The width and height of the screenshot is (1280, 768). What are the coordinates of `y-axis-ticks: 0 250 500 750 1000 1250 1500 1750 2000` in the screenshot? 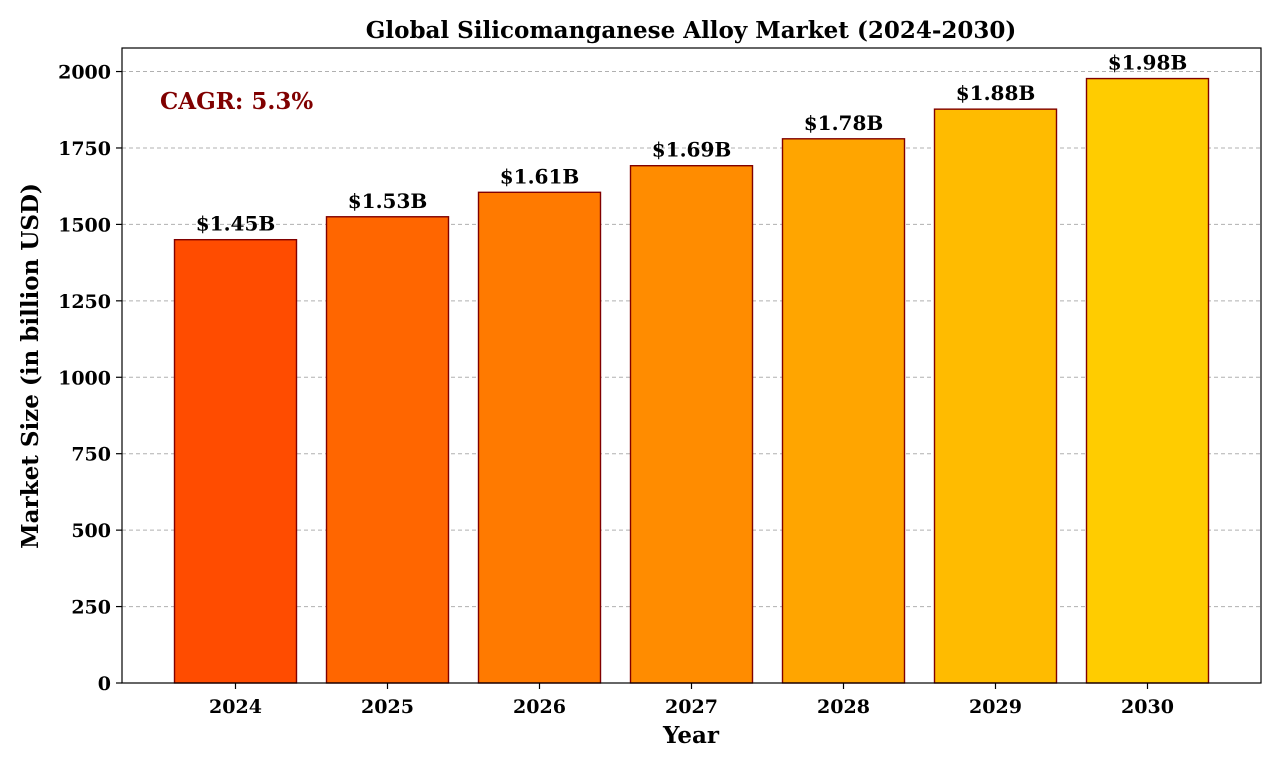 It's located at (90, 378).